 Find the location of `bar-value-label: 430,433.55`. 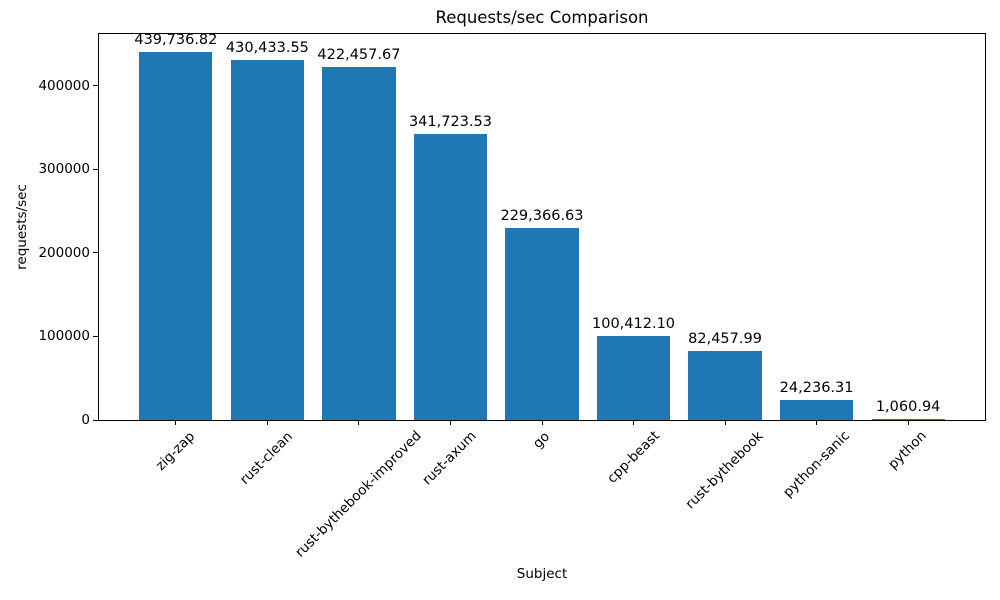

bar-value-label: 430,433.55 is located at coordinates (267, 48).